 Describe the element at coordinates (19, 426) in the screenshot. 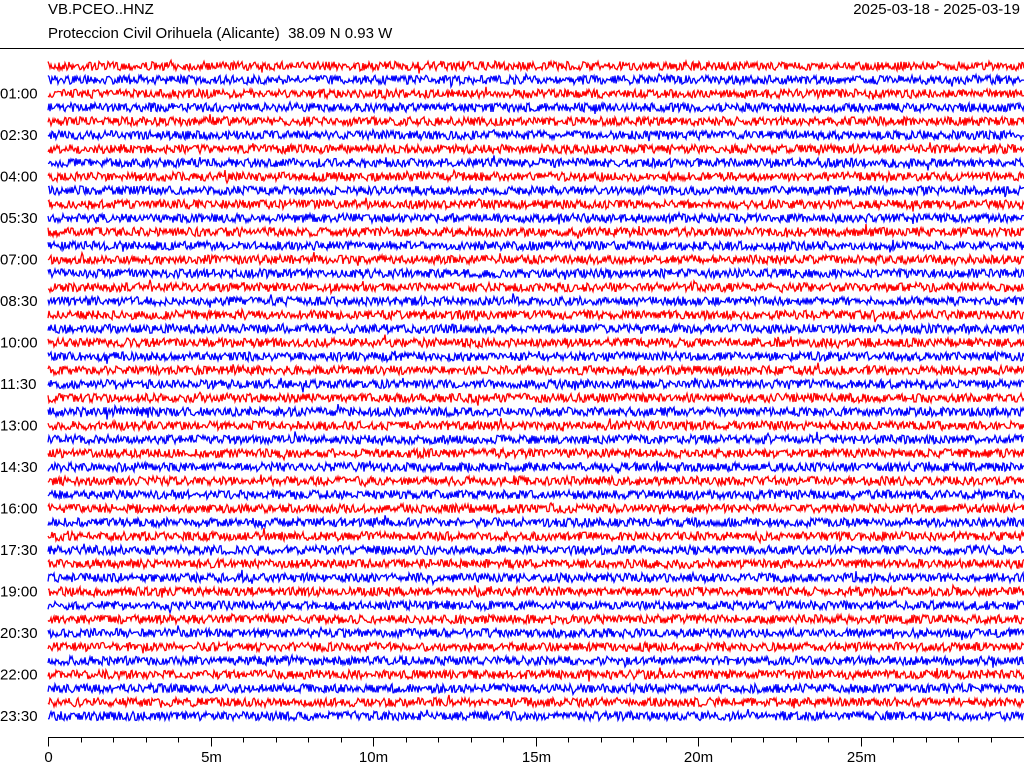

I see `row-label: 13:00` at that location.